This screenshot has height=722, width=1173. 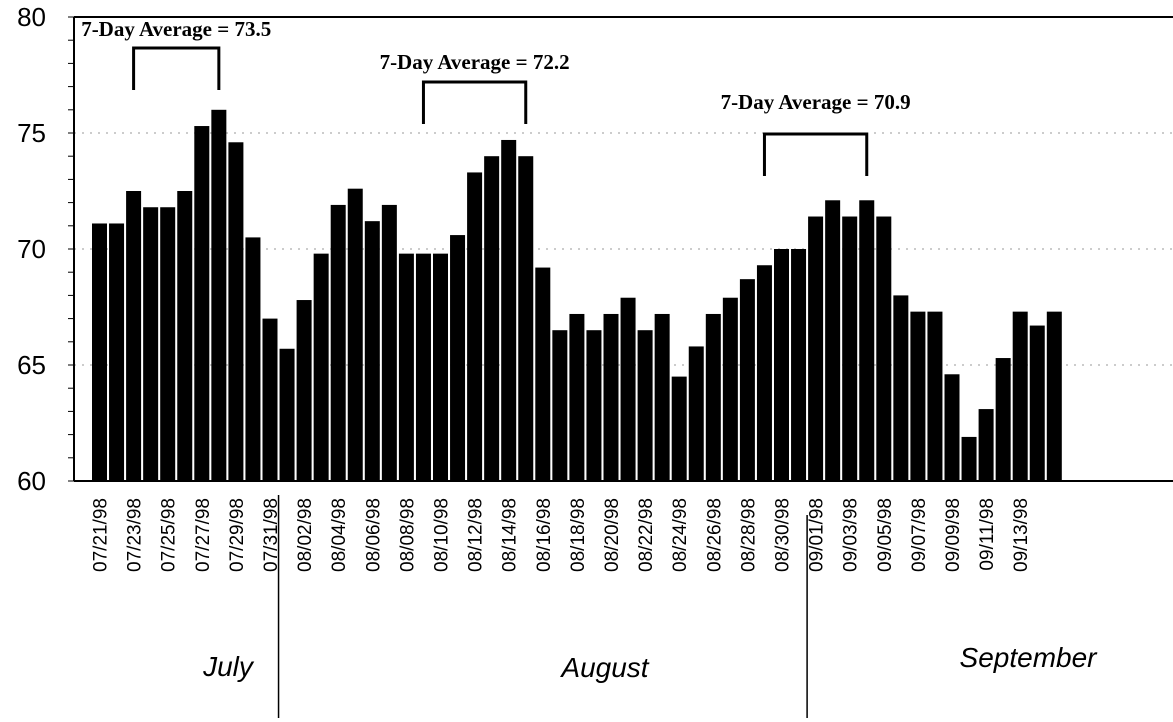 I want to click on y-axis-ticks: 60 65 70 75 80, so click(x=31, y=249).